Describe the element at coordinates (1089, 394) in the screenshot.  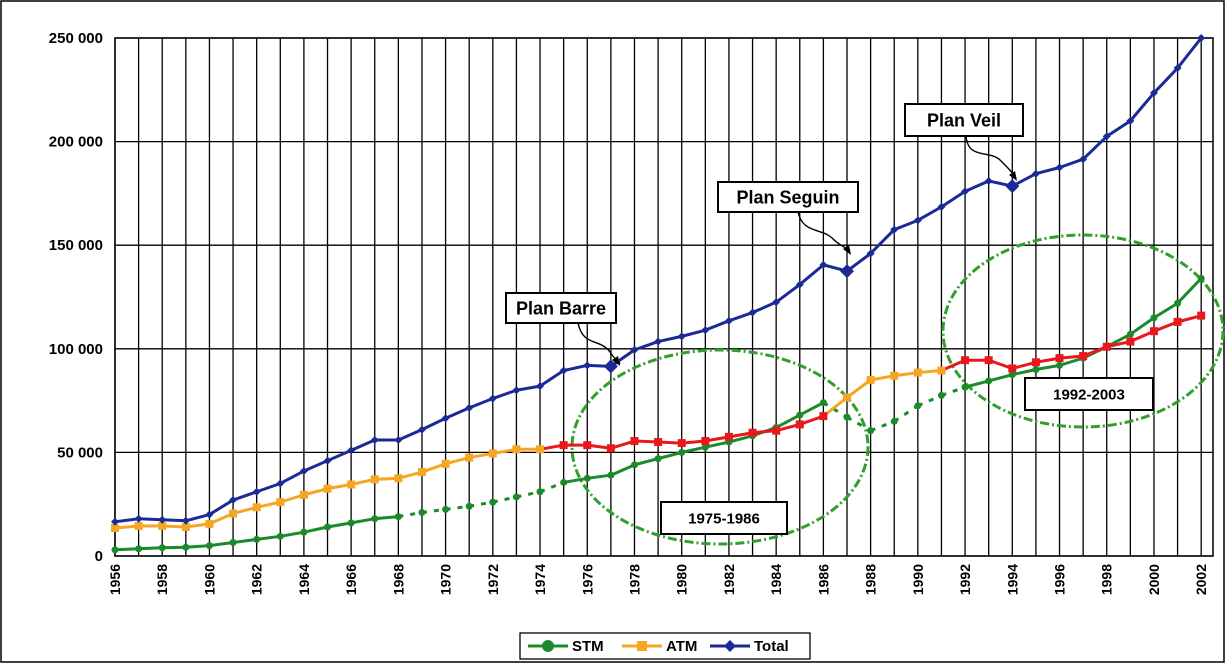
I see `period-1992-2003-label: 1992-2003` at that location.